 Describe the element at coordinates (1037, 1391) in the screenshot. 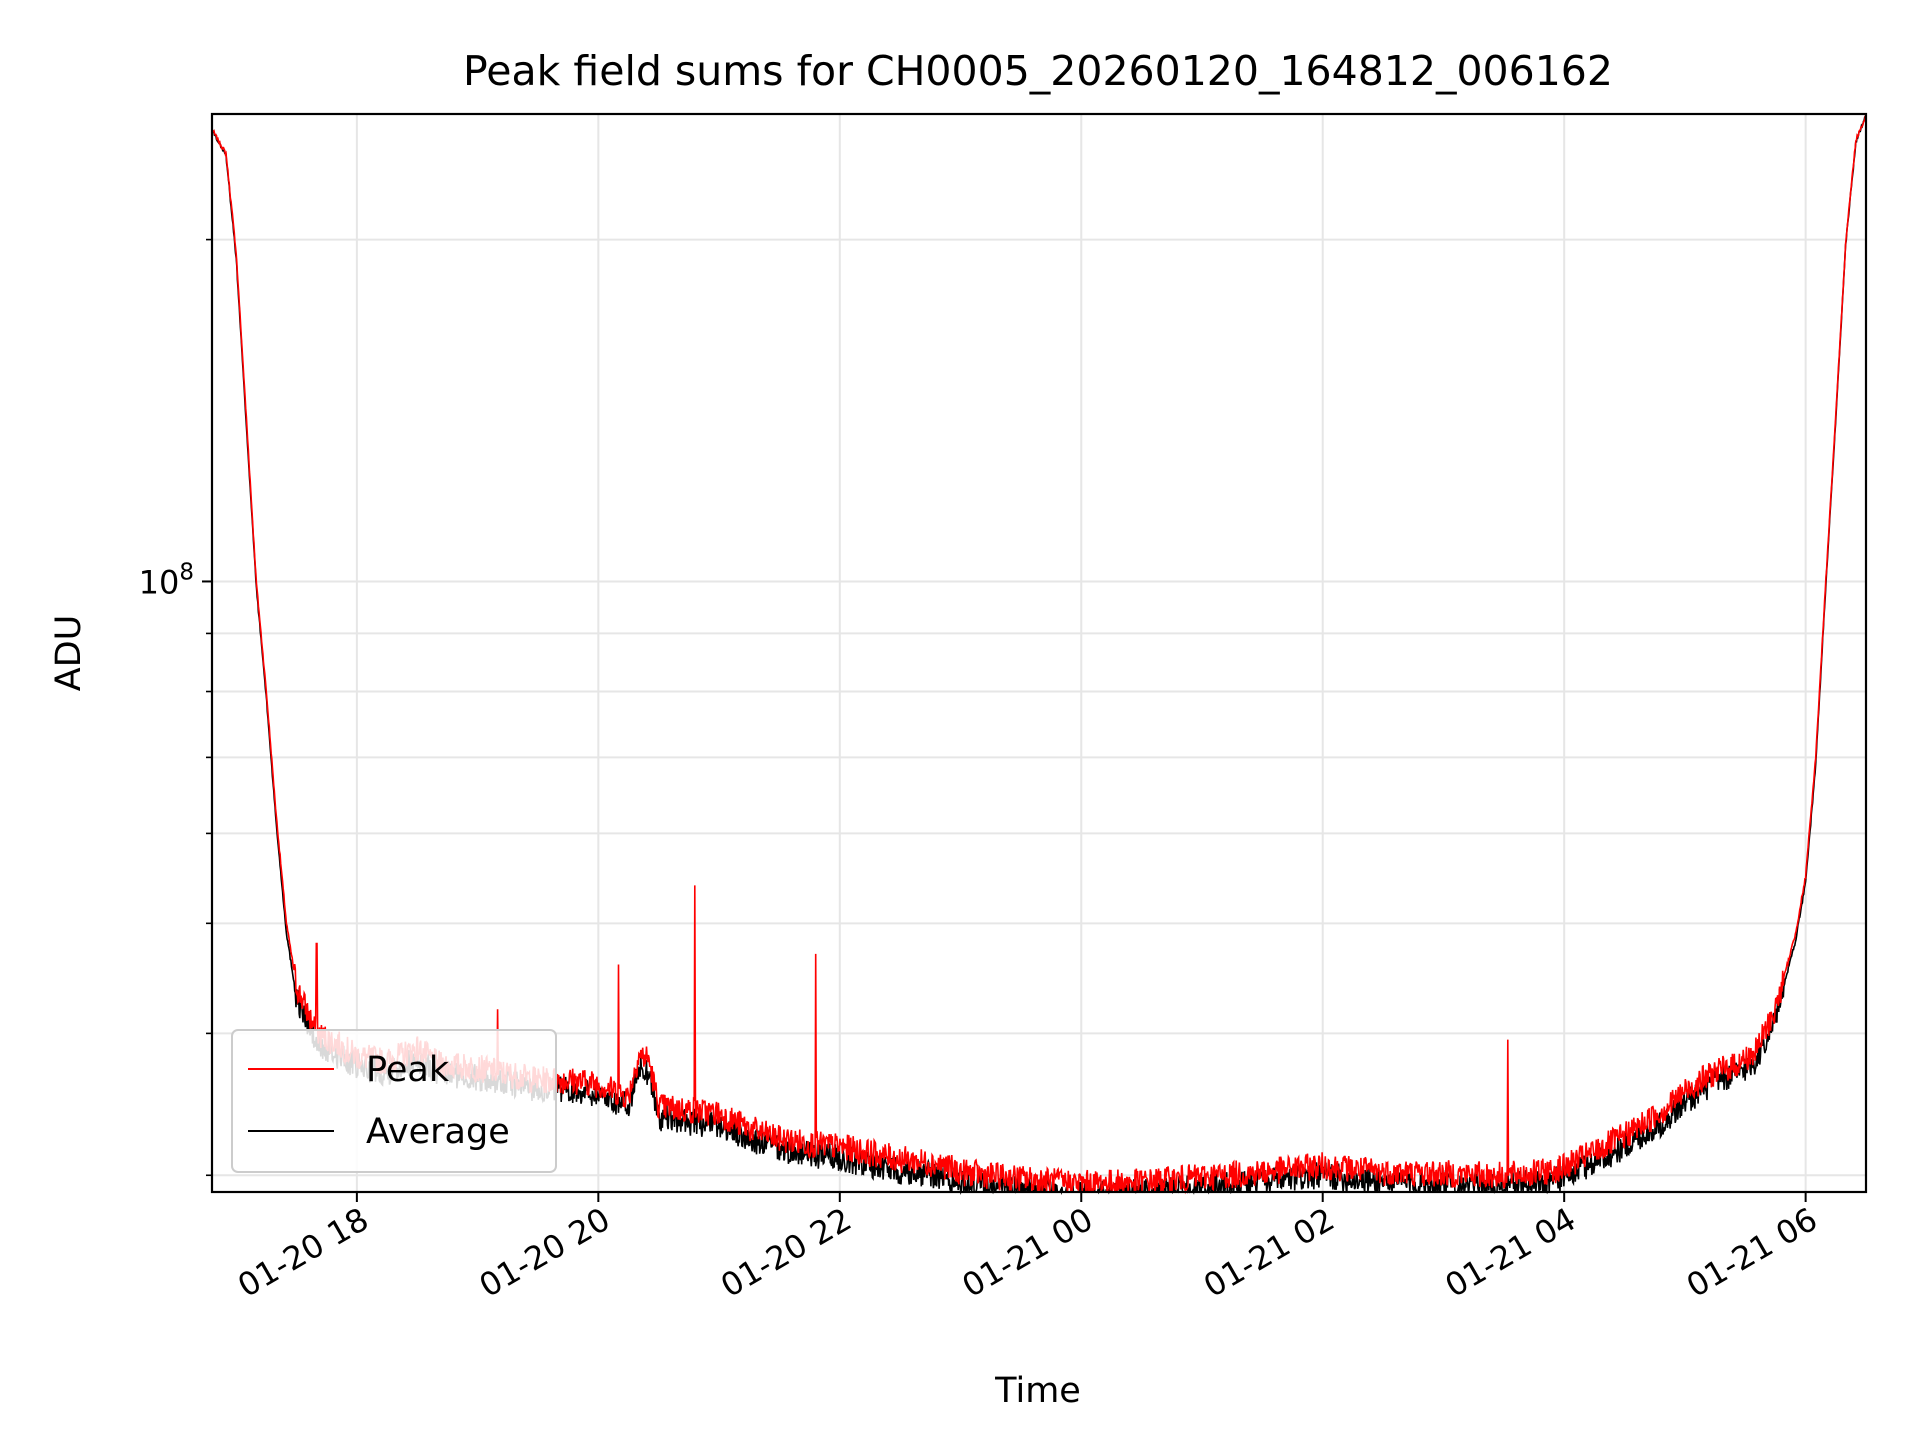

I see `x-axis-label: Time` at that location.